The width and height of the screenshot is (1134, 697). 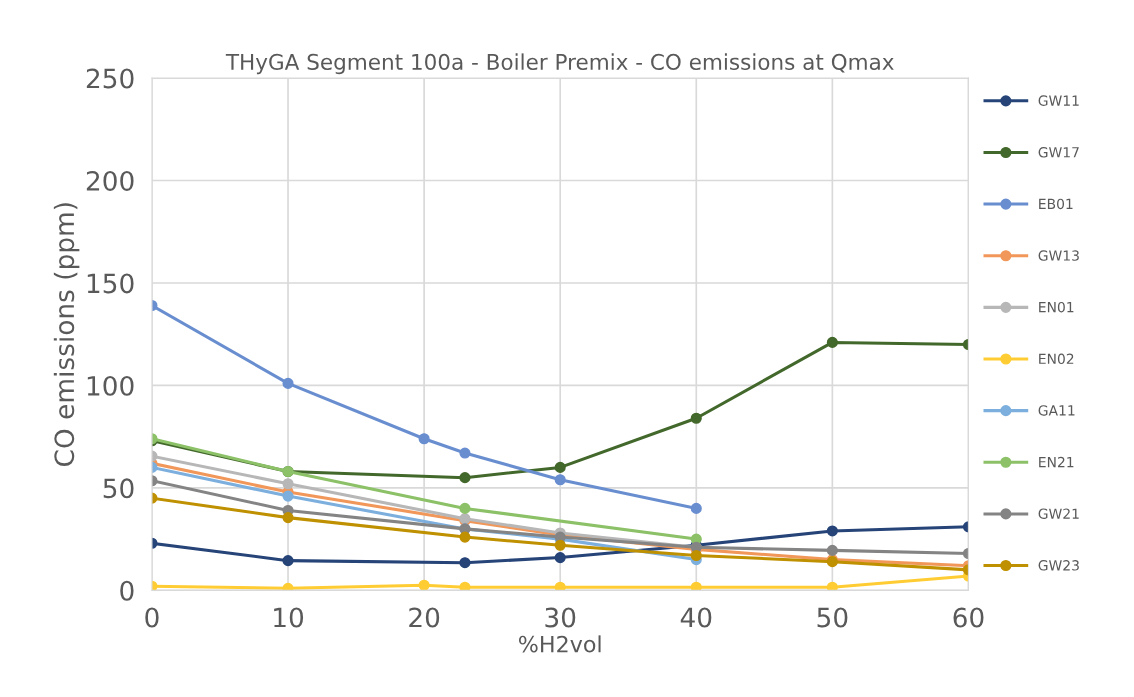 What do you see at coordinates (560, 617) in the screenshot?
I see `x-tick-label: 30` at bounding box center [560, 617].